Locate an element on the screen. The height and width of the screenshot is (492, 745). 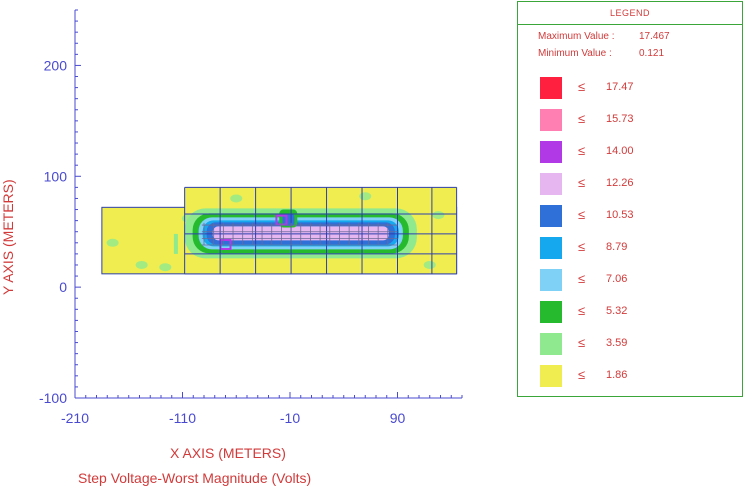
minimum-value-stat: Minimum Value : 0.121 is located at coordinates (601, 53).